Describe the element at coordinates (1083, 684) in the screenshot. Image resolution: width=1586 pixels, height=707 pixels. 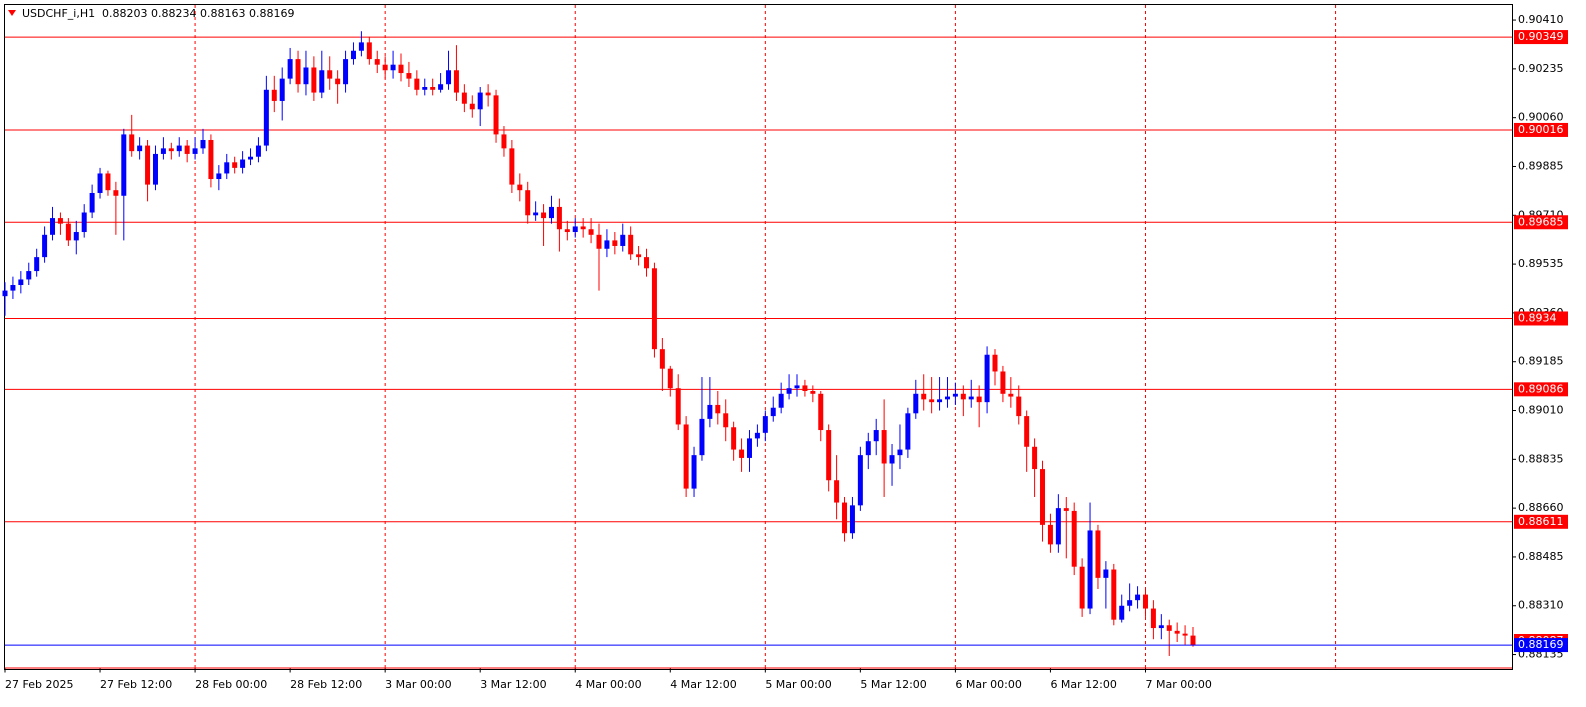
I see `x-tick-label: 6 Mar 12:00` at that location.